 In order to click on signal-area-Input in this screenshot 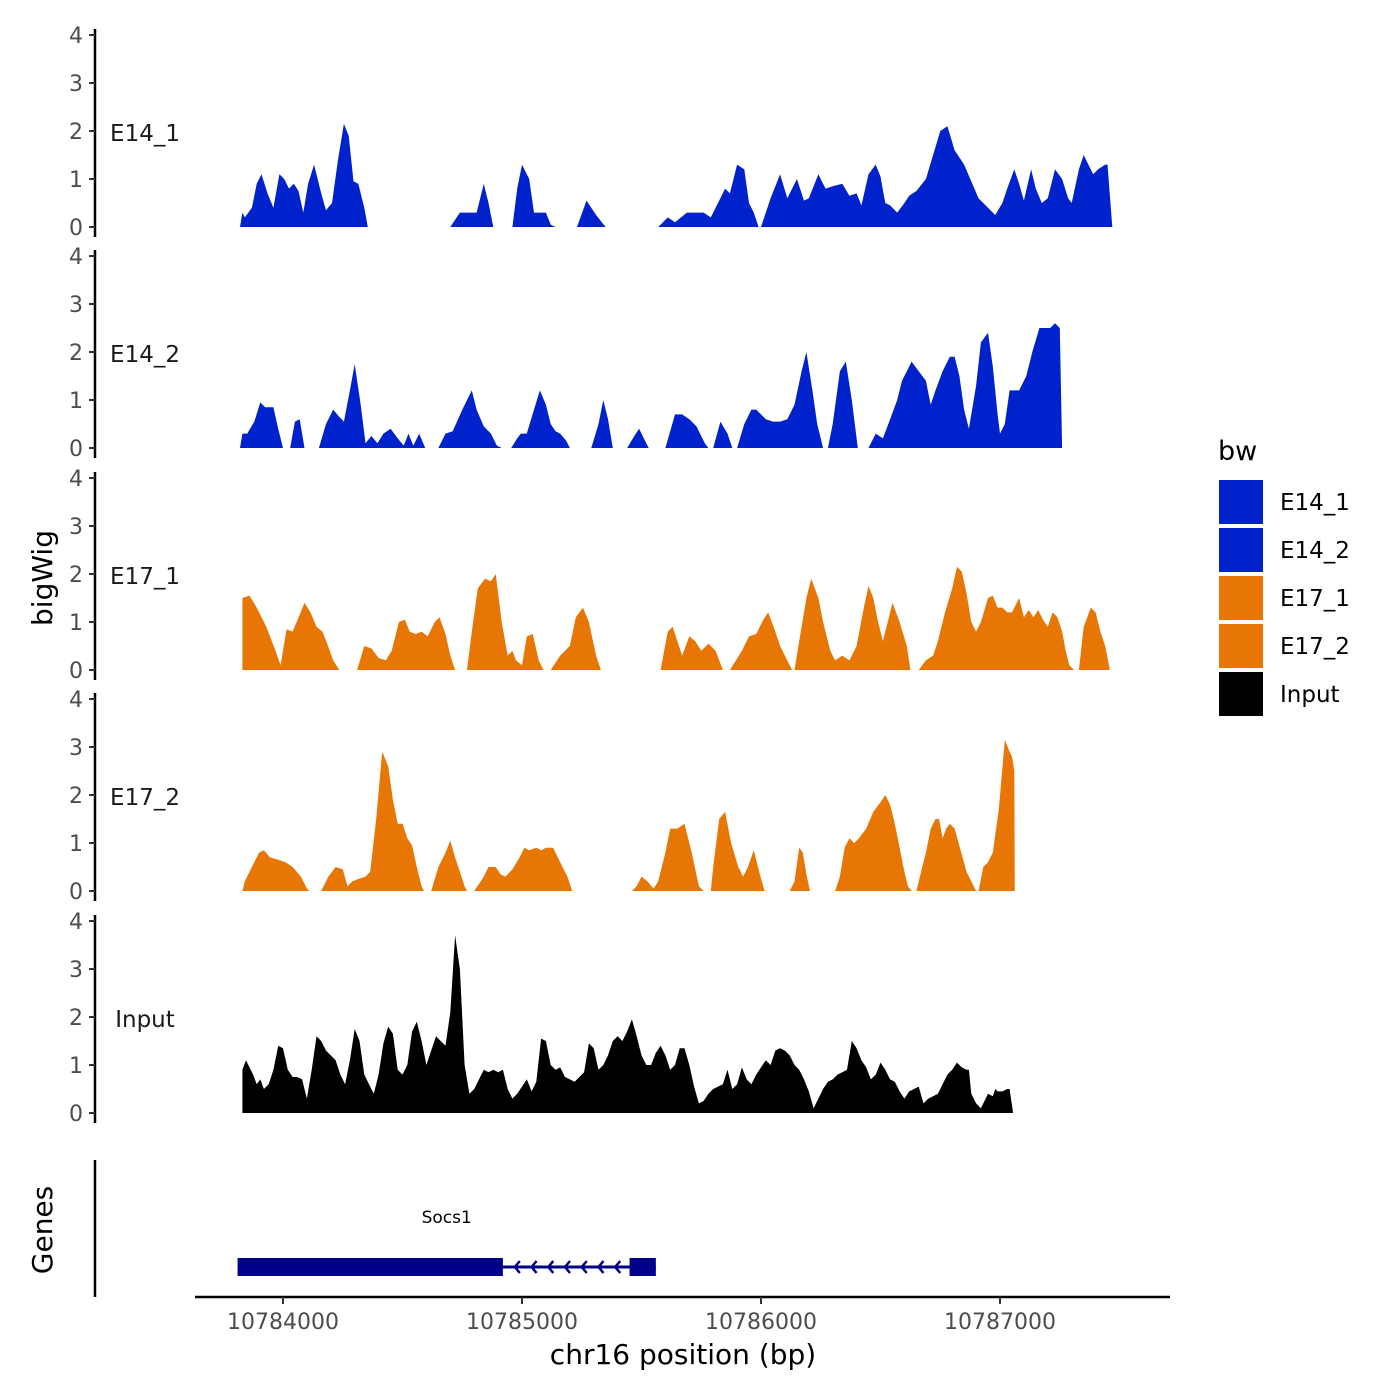, I will do `click(628, 1024)`.